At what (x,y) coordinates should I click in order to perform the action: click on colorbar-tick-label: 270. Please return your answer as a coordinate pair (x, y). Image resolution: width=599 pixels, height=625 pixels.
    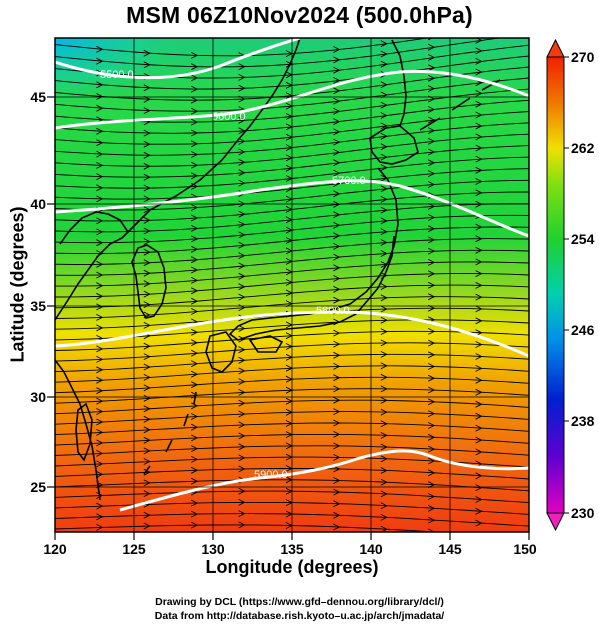
    Looking at the image, I should click on (583, 57).